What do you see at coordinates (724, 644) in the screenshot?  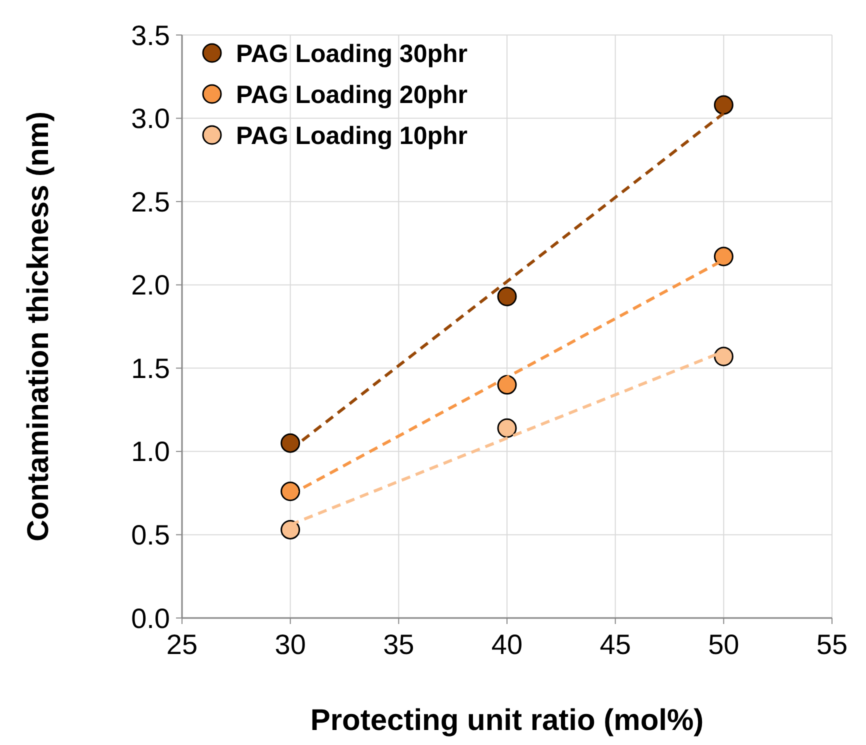 I see `x-tick-label: 50` at bounding box center [724, 644].